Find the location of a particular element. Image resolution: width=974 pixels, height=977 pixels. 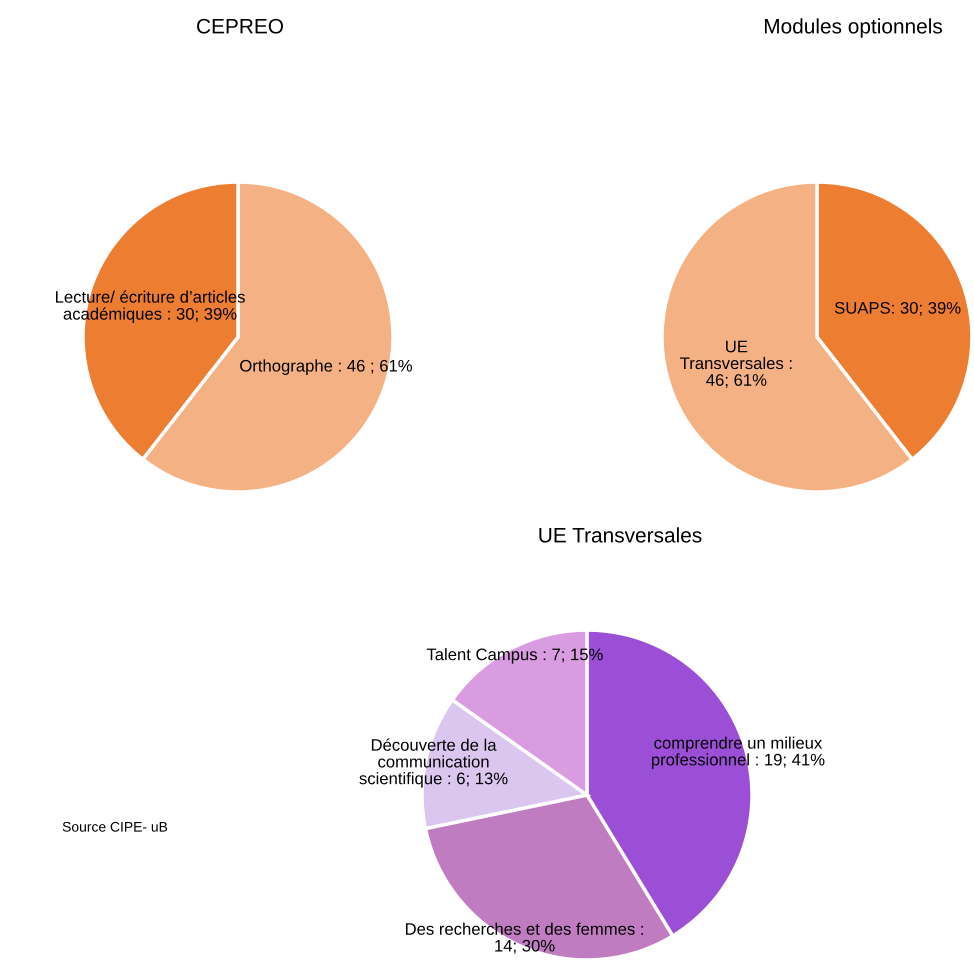

slice-label: Découverte de la communication scientifique : 6; 13% is located at coordinates (433, 763).